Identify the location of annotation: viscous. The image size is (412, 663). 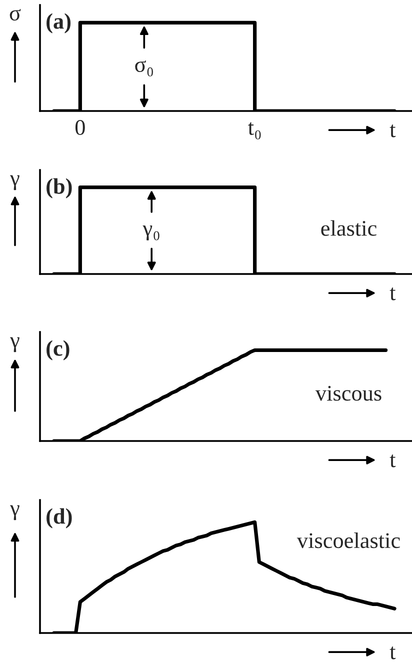
(348, 393).